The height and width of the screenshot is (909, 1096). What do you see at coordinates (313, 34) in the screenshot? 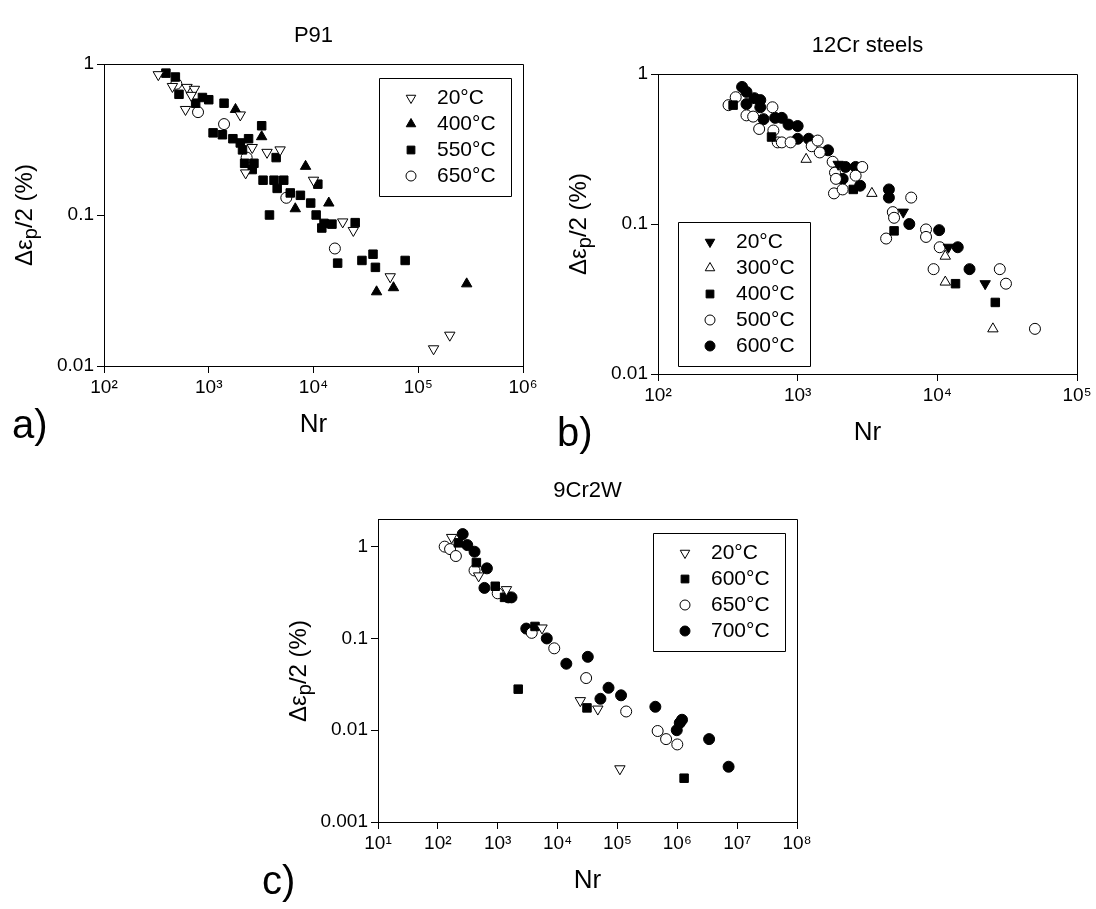
I see `chart-title: P91` at bounding box center [313, 34].